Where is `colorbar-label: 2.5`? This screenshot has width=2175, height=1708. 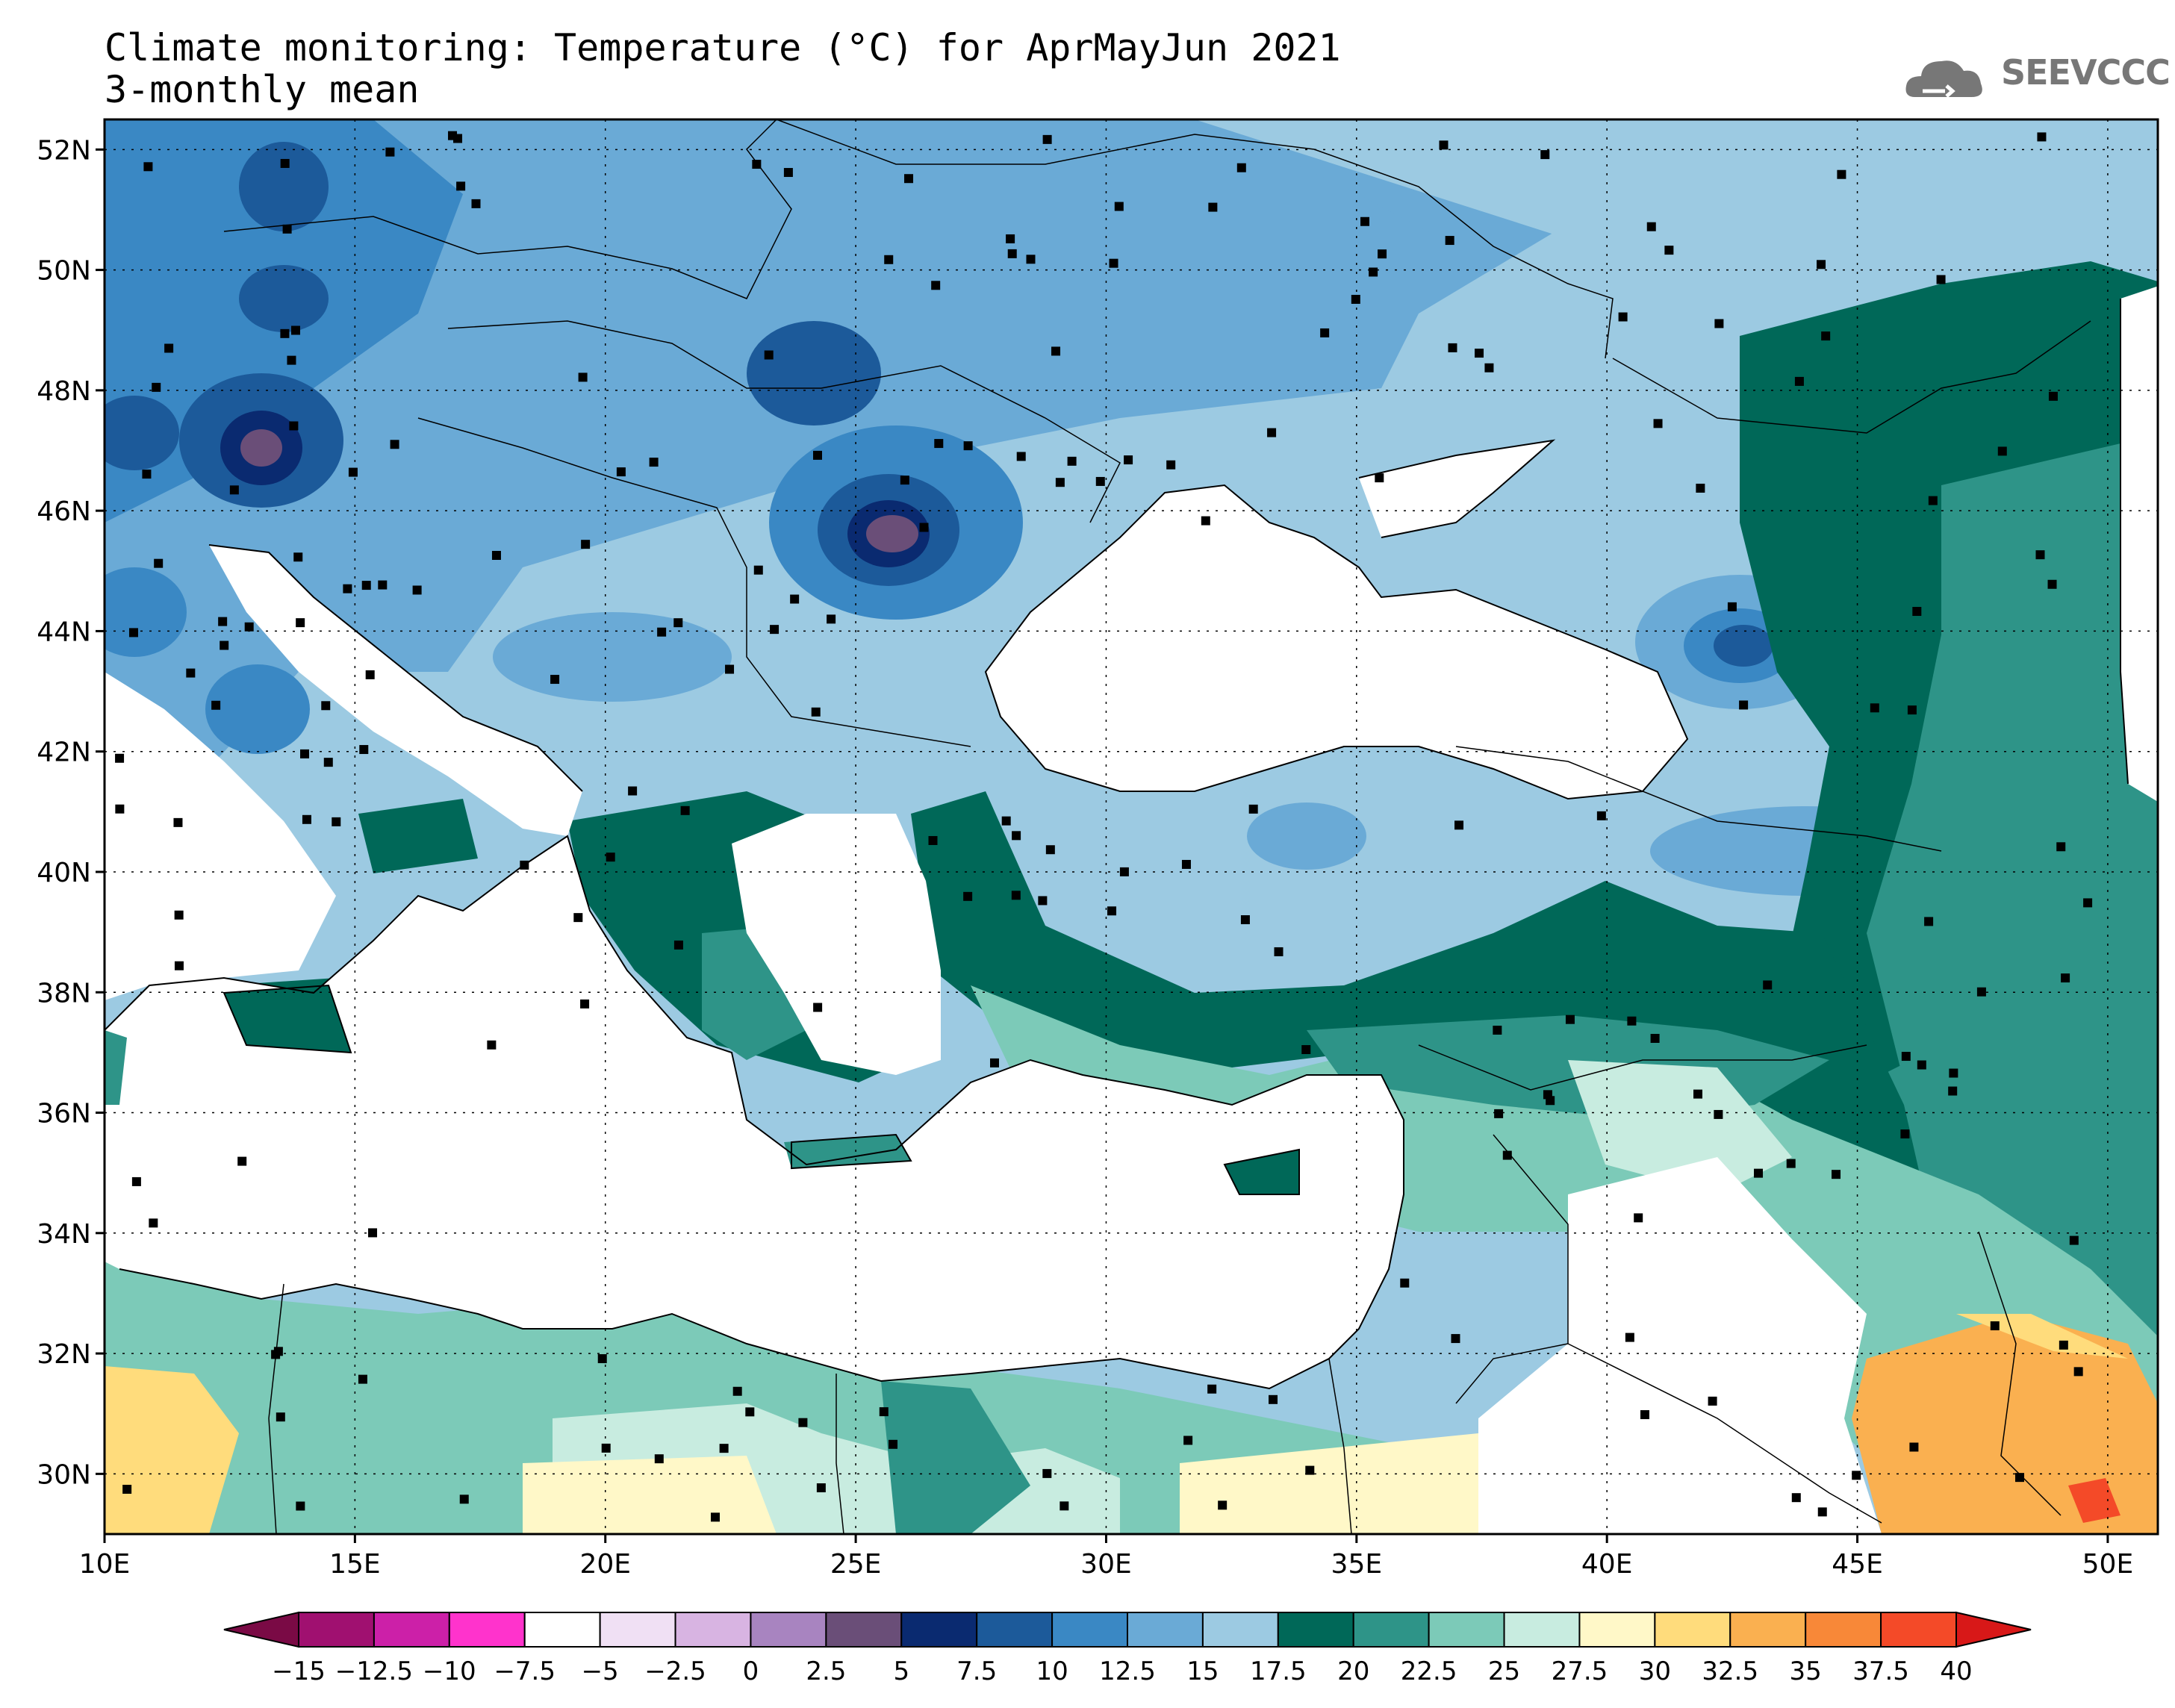 colorbar-label: 2.5 is located at coordinates (826, 1671).